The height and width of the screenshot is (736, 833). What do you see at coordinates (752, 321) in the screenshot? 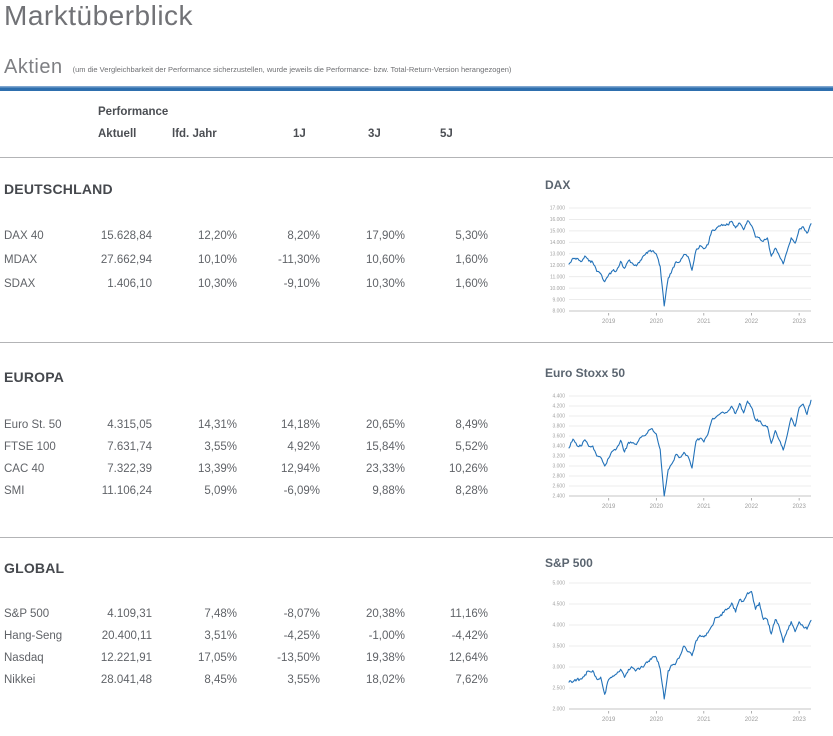
I see `svg-text: 2022` at bounding box center [752, 321].